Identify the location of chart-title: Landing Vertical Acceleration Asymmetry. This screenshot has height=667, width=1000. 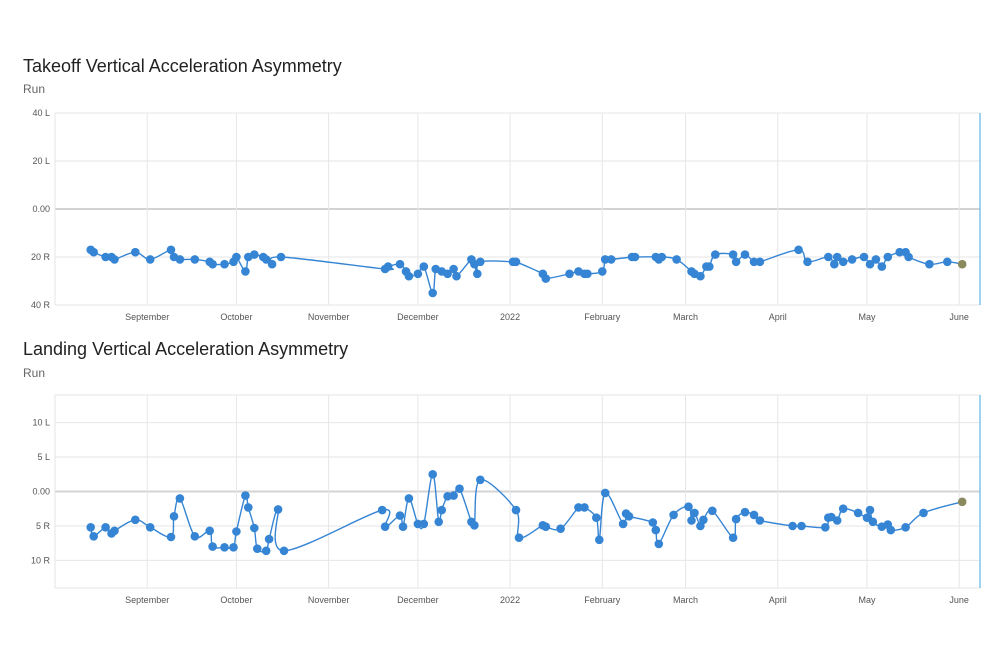
(186, 349).